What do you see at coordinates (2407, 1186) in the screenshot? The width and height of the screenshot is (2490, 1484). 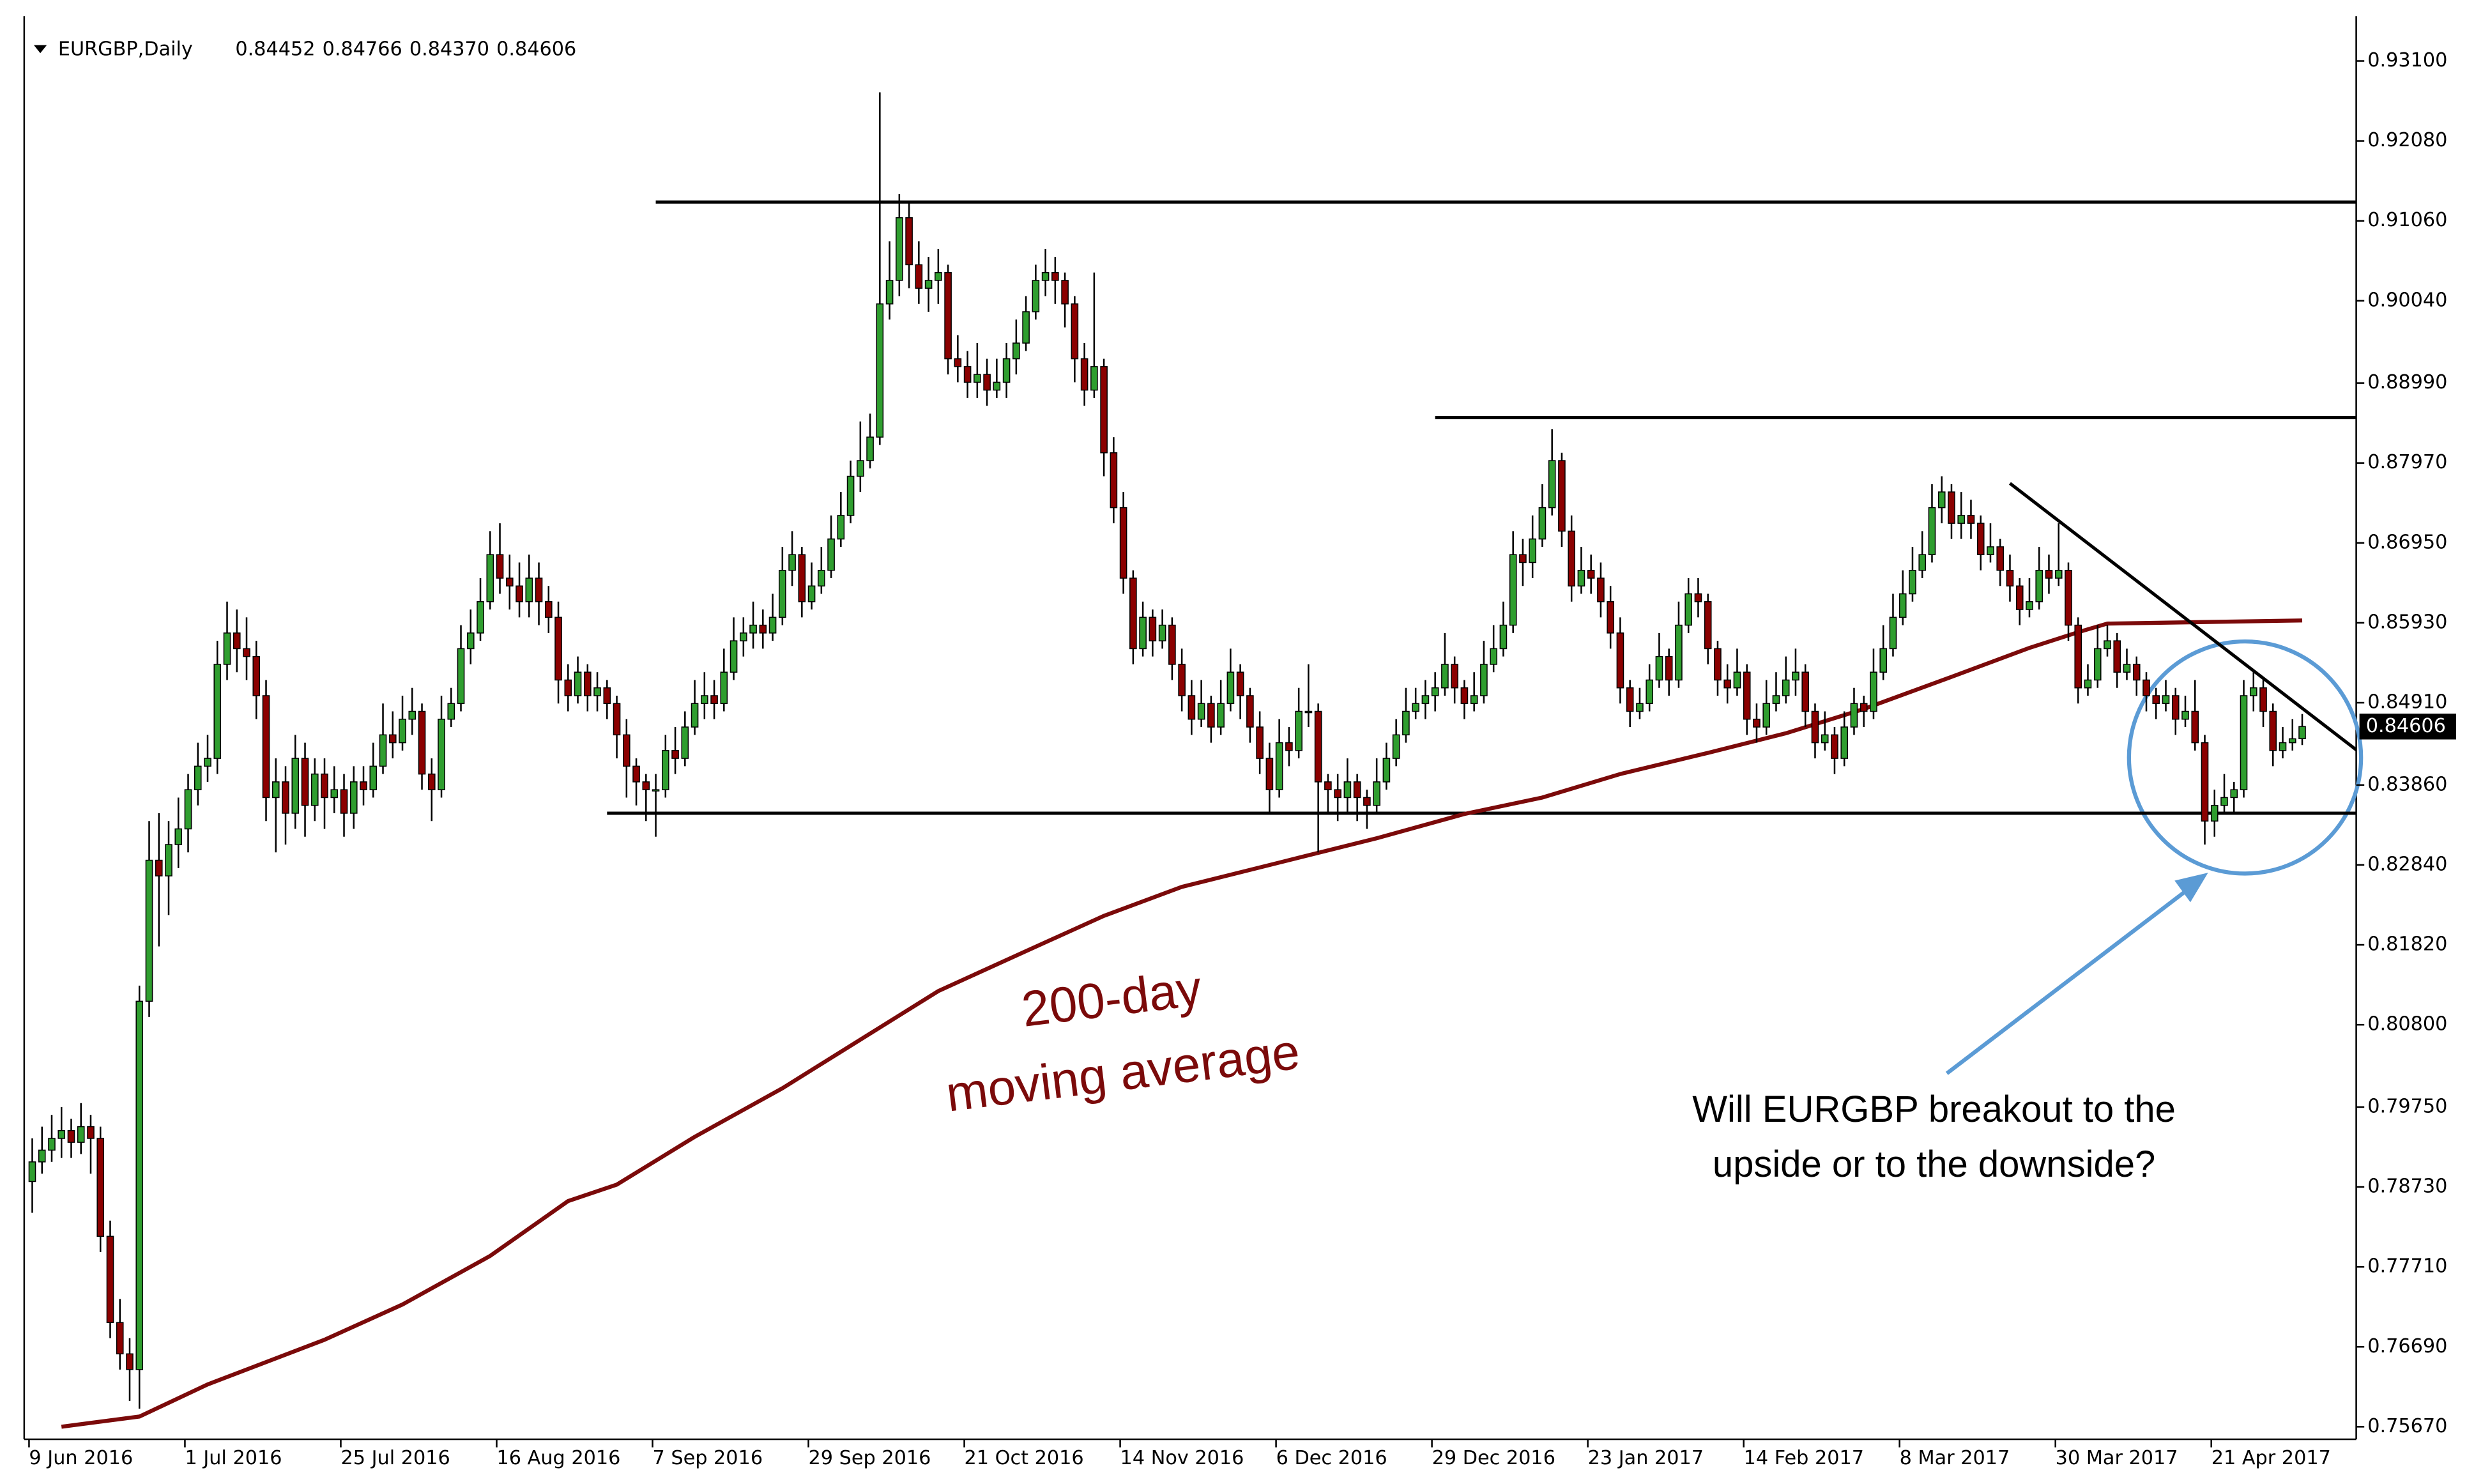 I see `y-tick-label: 0.78730` at bounding box center [2407, 1186].